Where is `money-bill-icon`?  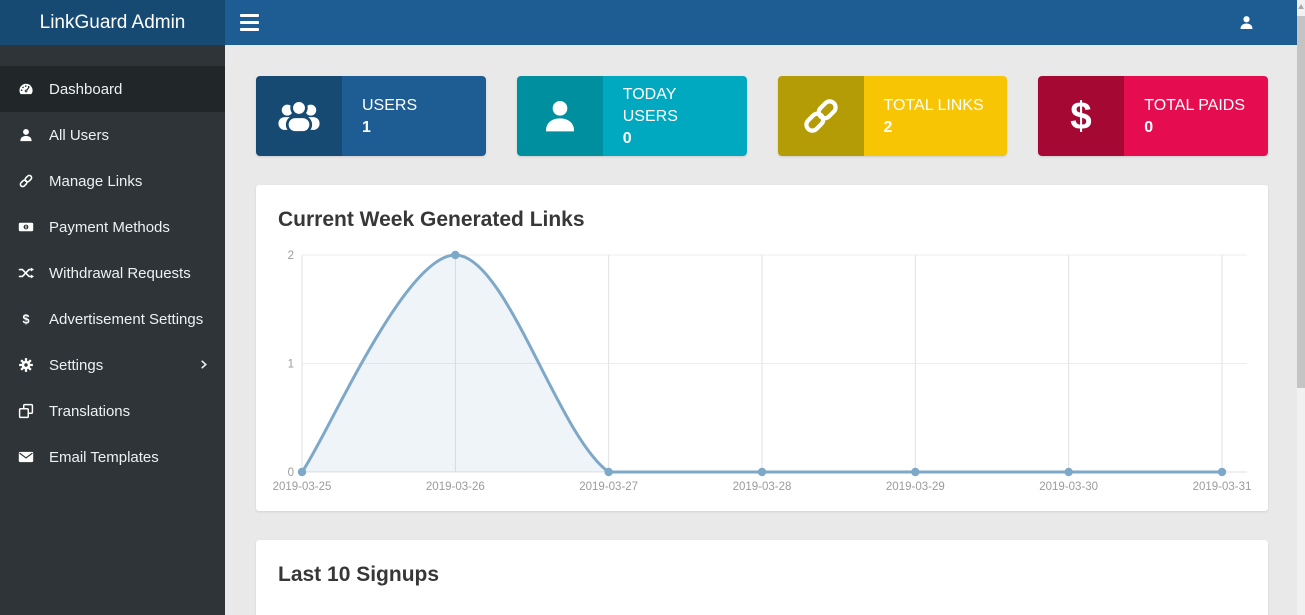
money-bill-icon is located at coordinates (26, 227).